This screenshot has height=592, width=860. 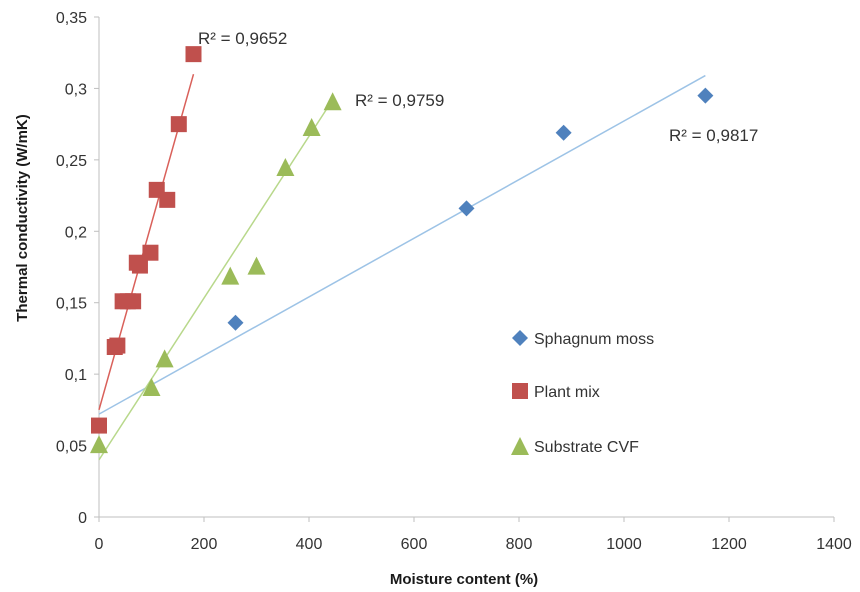 I want to click on sphagnum-moss-legend-marker, so click(x=520, y=338).